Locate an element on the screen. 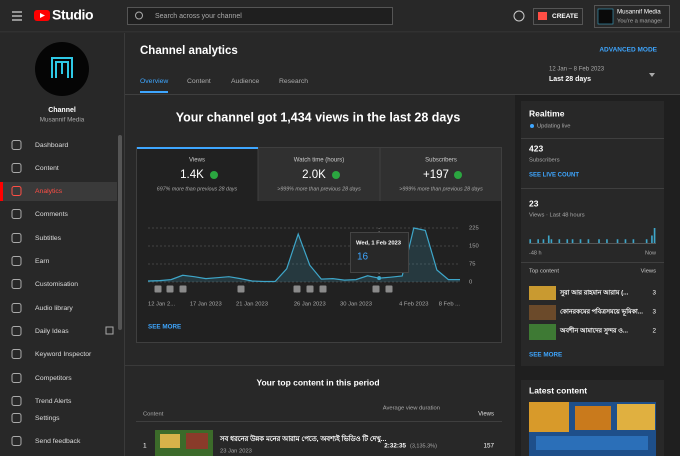 The width and height of the screenshot is (680, 456). channel-logo is located at coordinates (62, 67).